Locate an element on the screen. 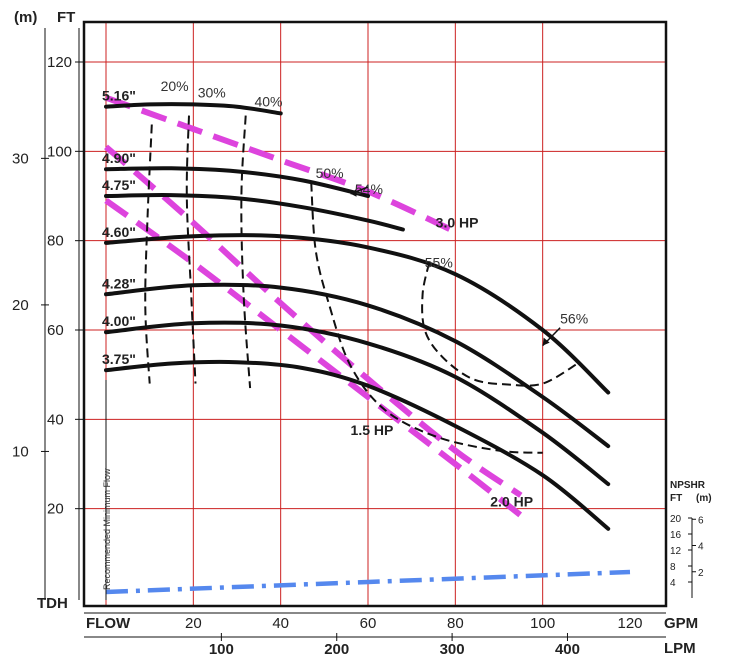  efficiency-label: 20% is located at coordinates (175, 86).